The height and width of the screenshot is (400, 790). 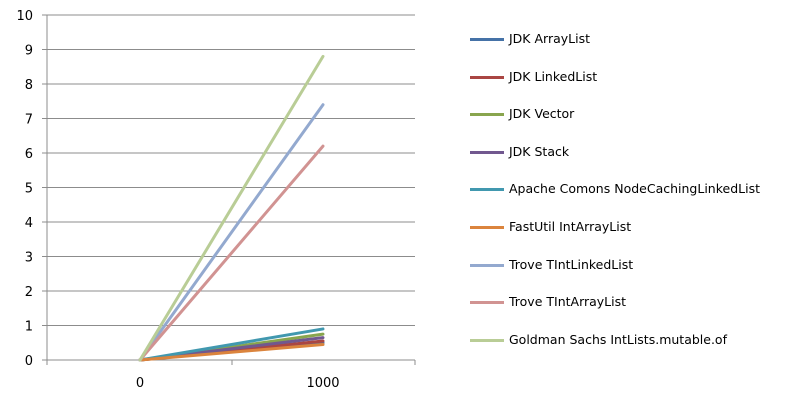 I want to click on legend-item: Goldman Sachs IntLists.mutable.of, so click(x=625, y=348).